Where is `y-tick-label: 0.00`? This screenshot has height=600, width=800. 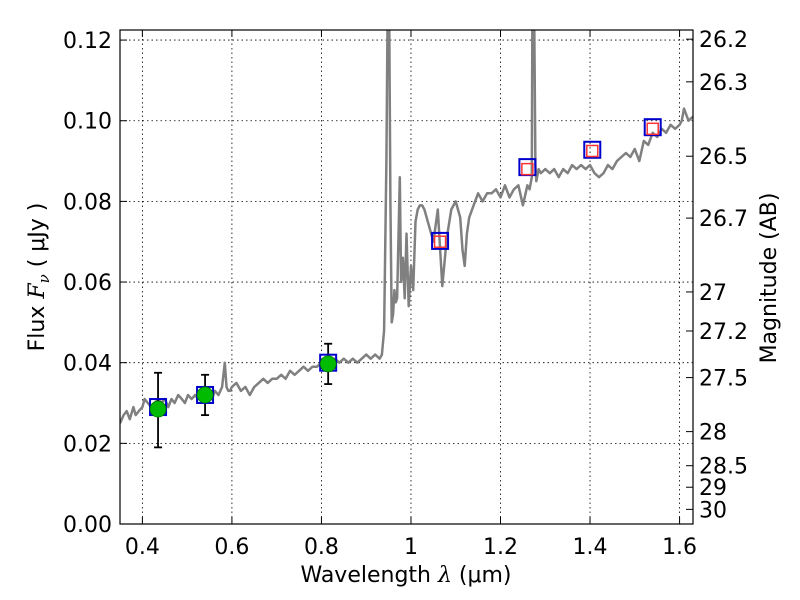 y-tick-label: 0.00 is located at coordinates (87, 525).